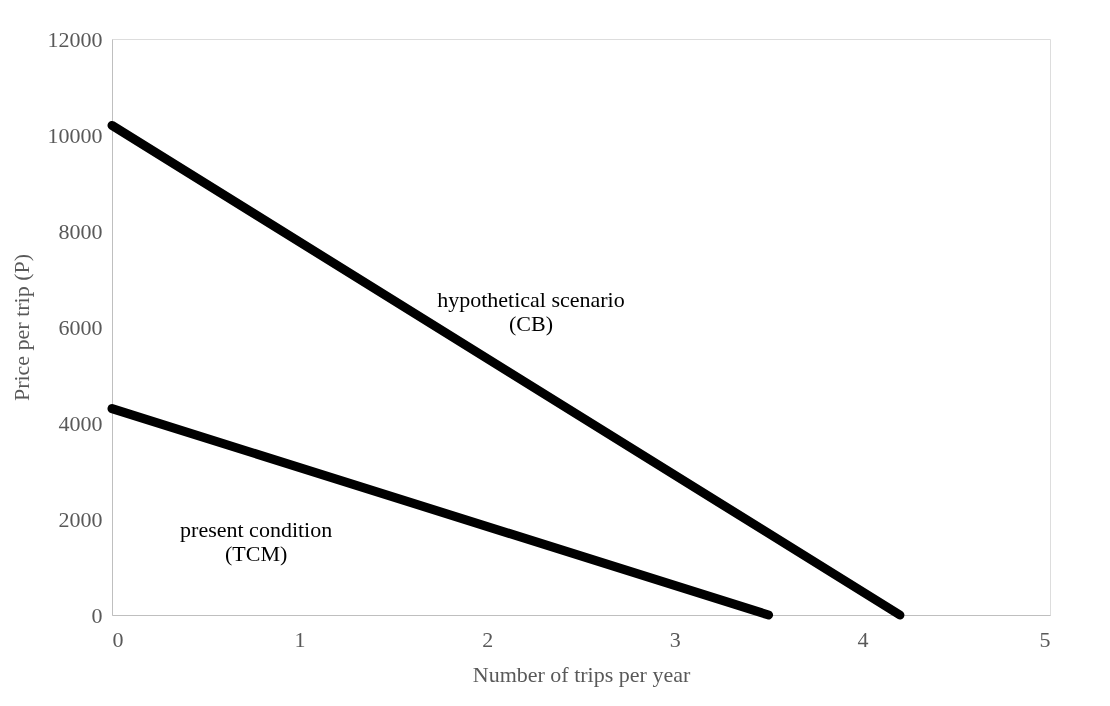 This screenshot has height=706, width=1110. Describe the element at coordinates (75, 39) in the screenshot. I see `y-tick-label: 12000` at that location.